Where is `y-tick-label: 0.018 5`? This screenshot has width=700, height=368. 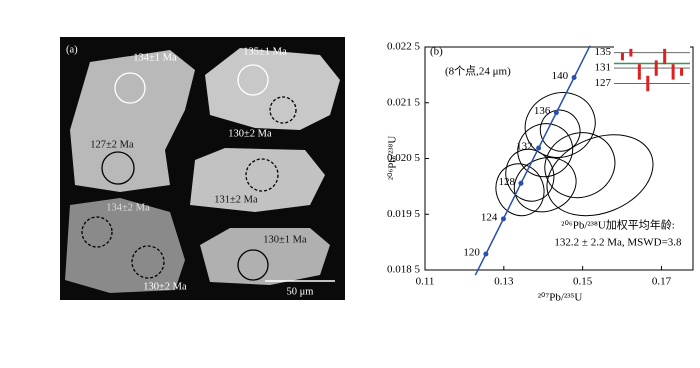
y-tick-label: 0.018 5 is located at coordinates (404, 270).